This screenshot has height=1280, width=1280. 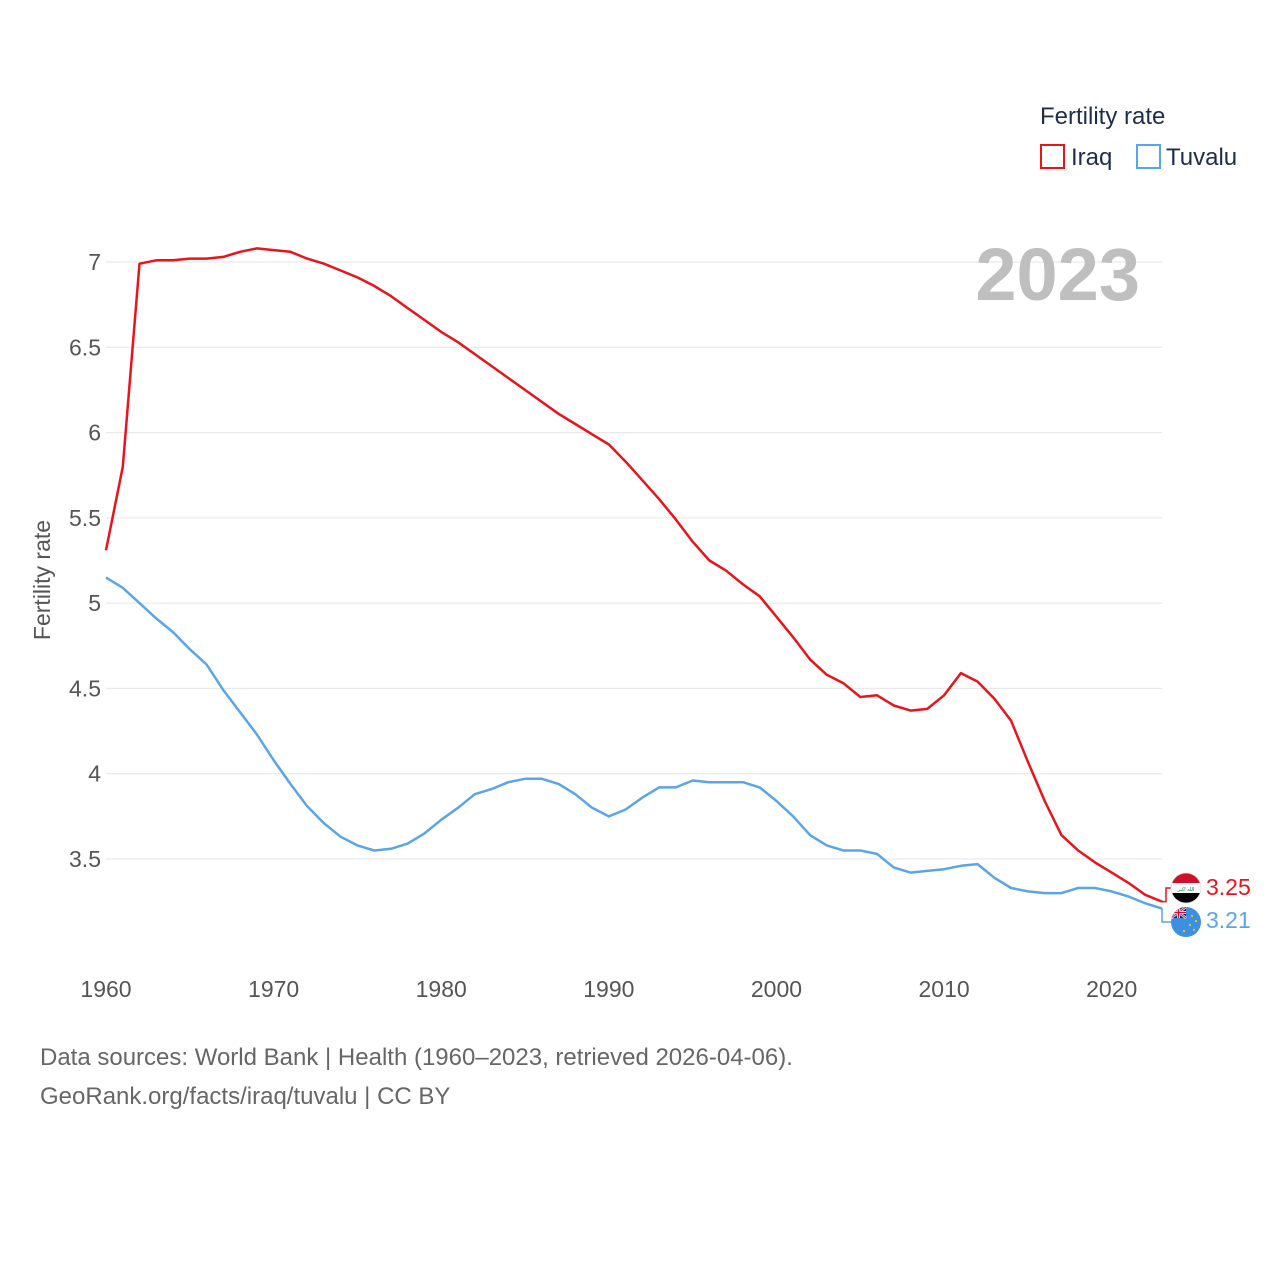 I want to click on y-tick-label: 5.5, so click(x=85, y=518).